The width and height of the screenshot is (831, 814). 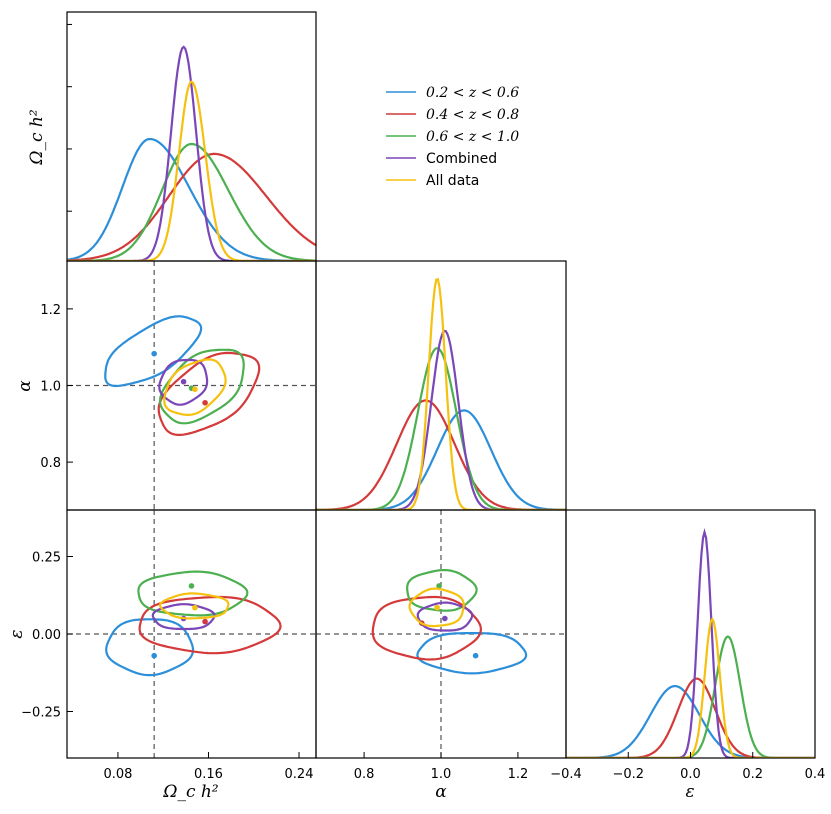 I want to click on panel-al_ep, so click(x=441, y=634).